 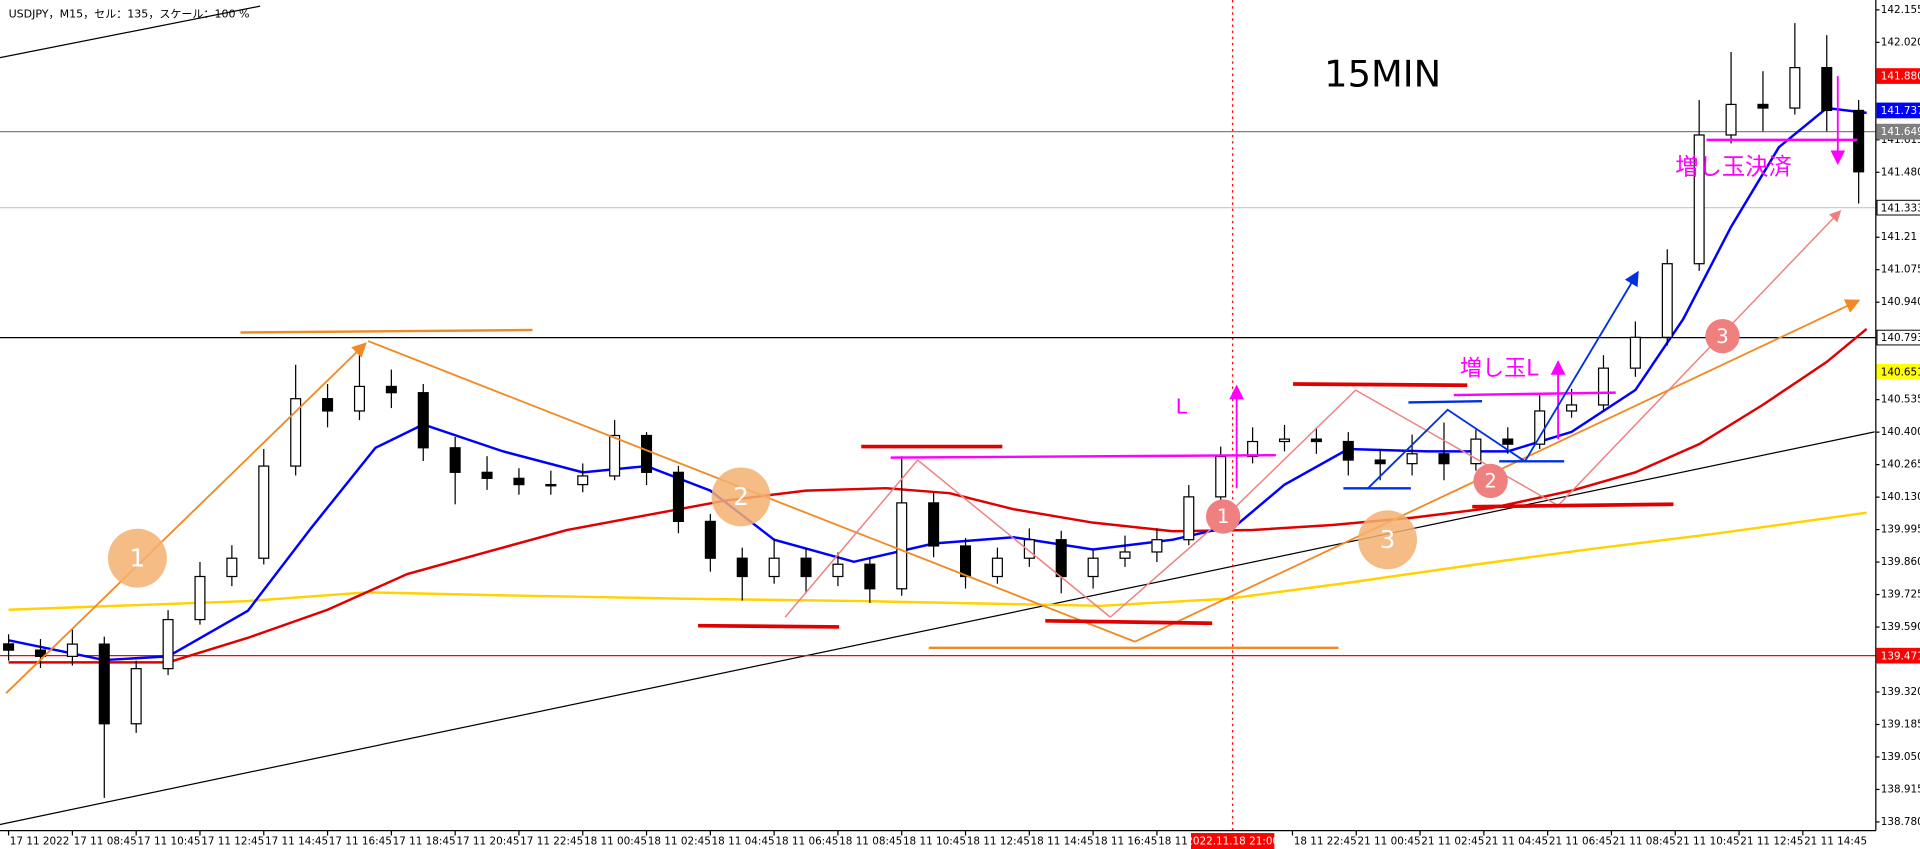 I want to click on x-tick-label: 21 11 14:45, so click(x=1835, y=842).